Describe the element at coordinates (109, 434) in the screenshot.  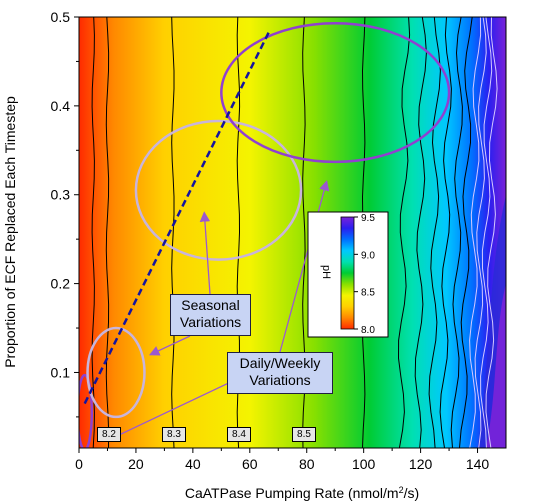
I see `contour-label-8-2: 8.2` at that location.